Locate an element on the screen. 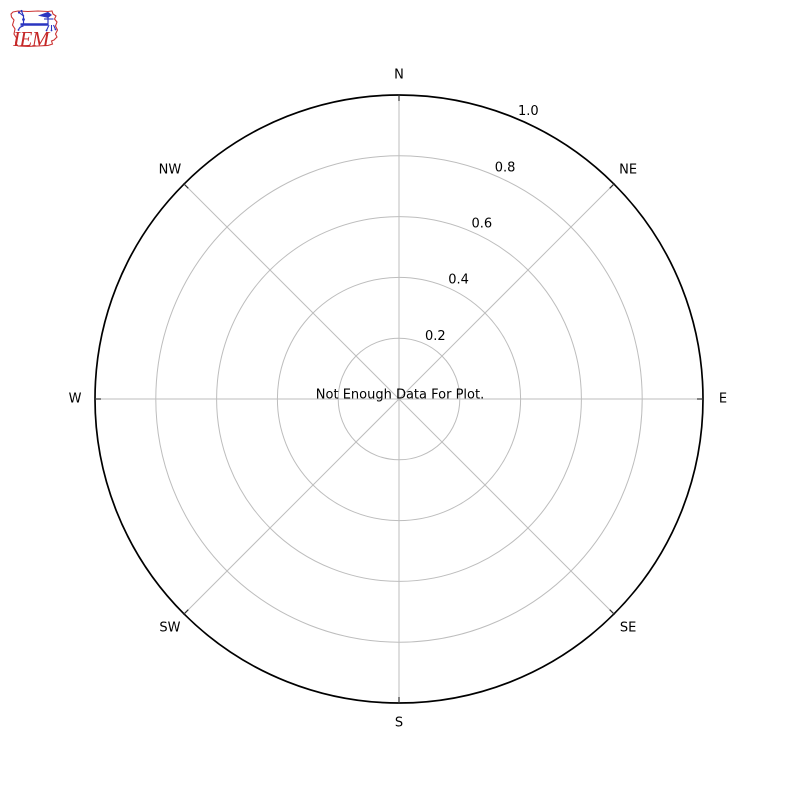  wind-vane-flag is located at coordinates (44, 14).